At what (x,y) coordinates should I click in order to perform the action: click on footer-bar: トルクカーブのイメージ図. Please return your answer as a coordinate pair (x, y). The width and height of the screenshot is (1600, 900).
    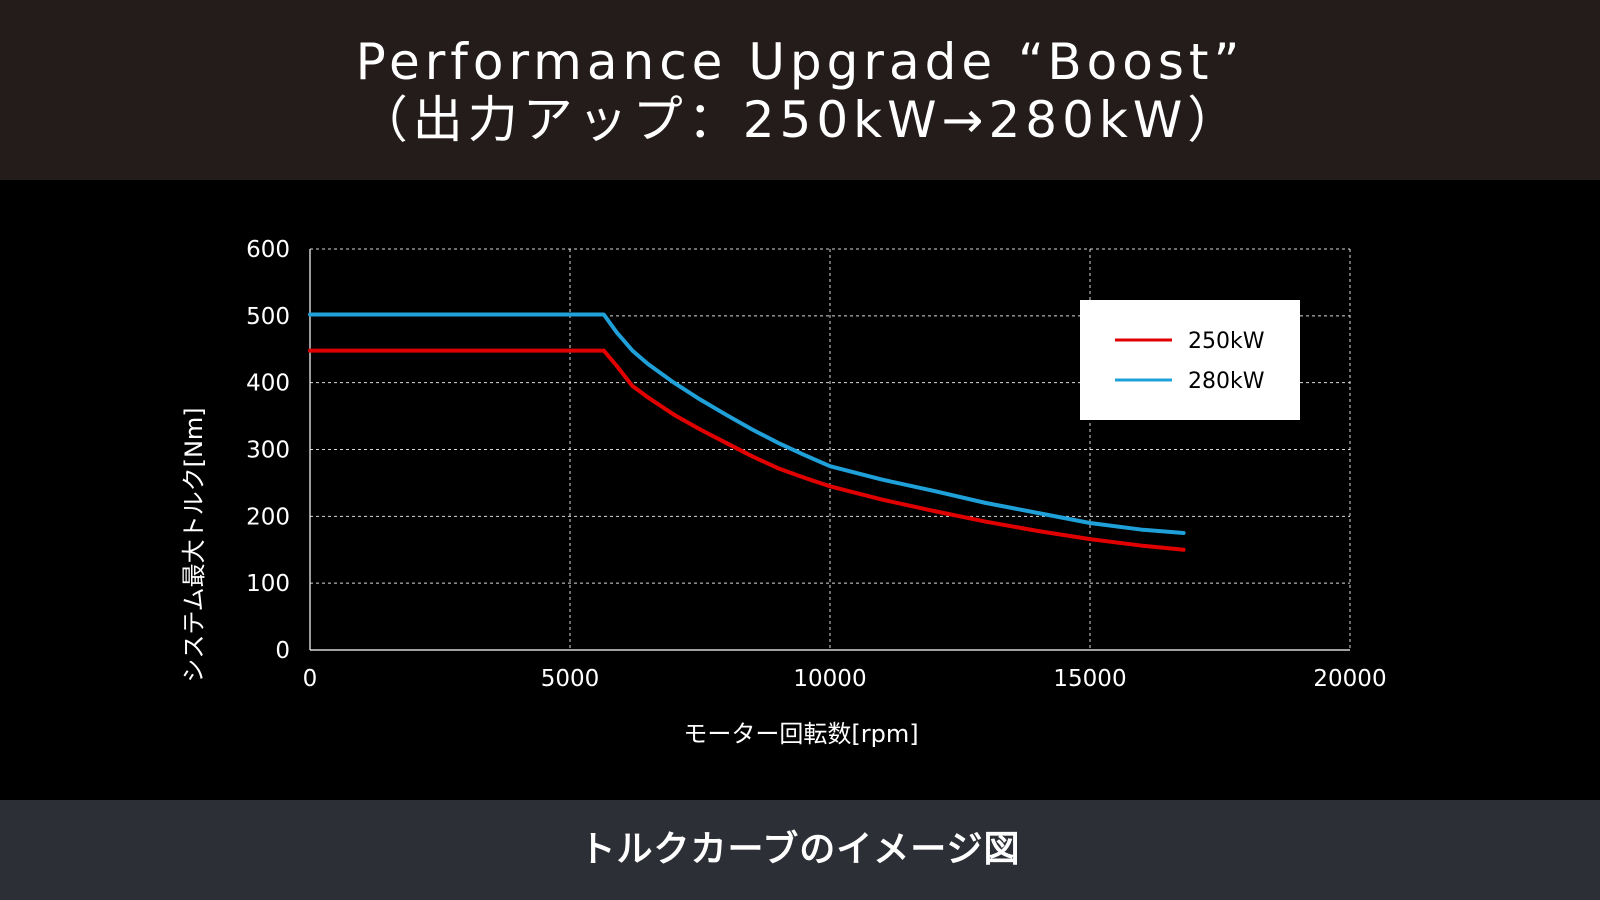
    Looking at the image, I should click on (800, 850).